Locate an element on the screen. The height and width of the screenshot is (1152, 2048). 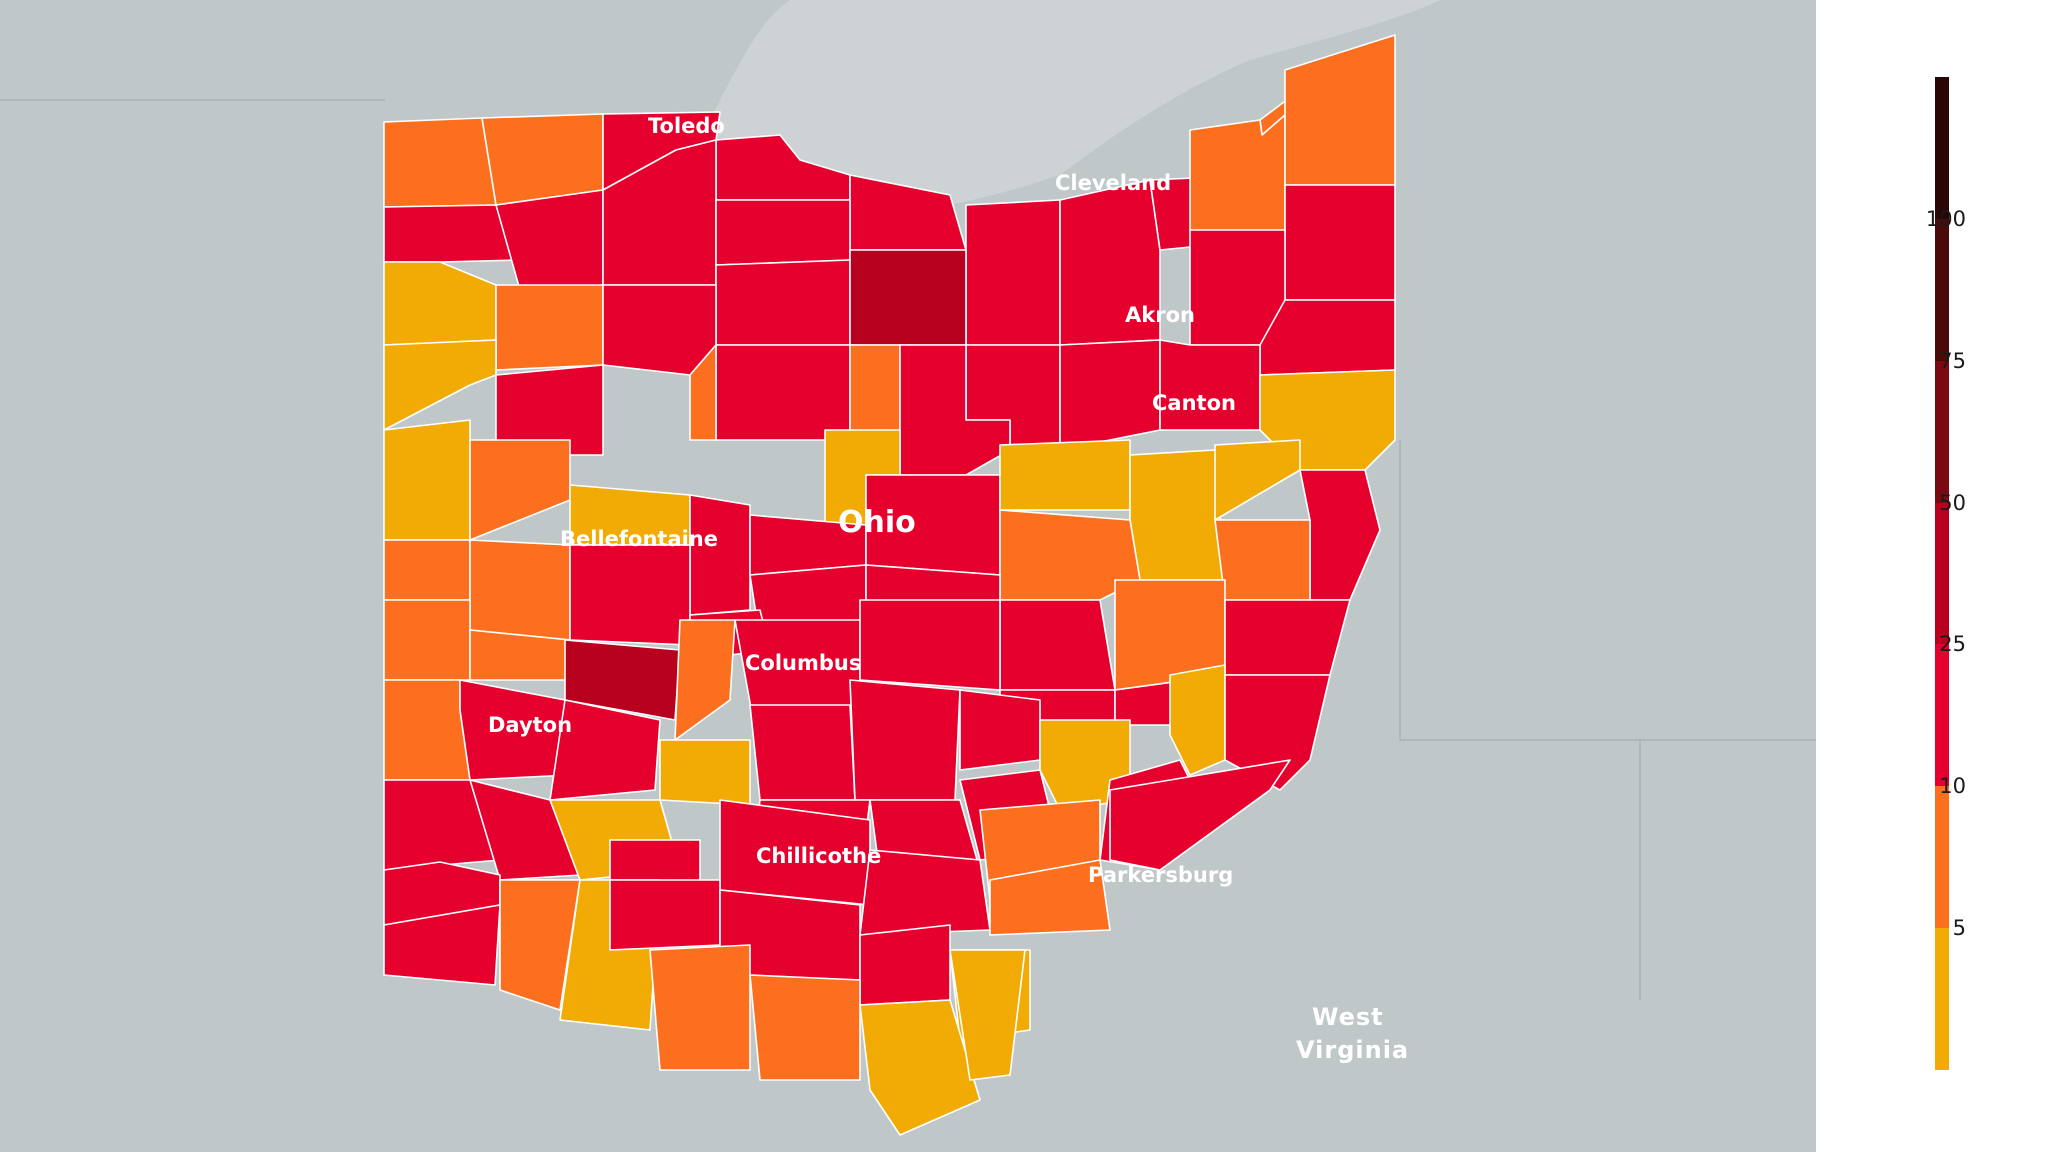
city-label-bellefontaine: Bellefontaine is located at coordinates (639, 539).